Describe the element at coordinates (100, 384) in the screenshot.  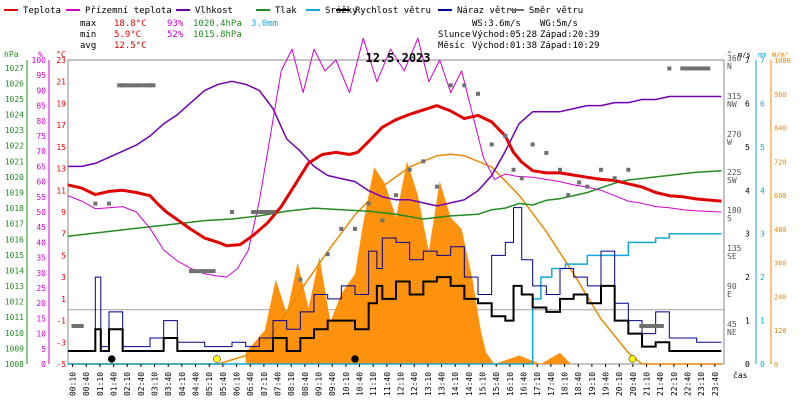
I see `x-tick-label: 01:10` at that location.